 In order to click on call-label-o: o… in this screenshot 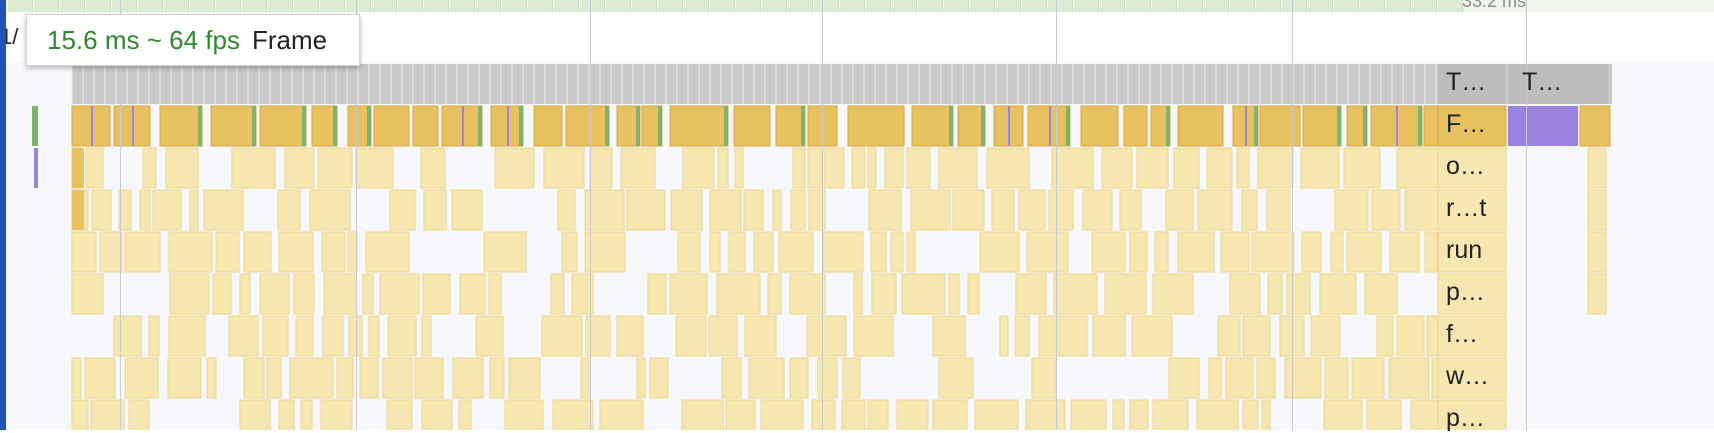, I will do `click(1465, 166)`.